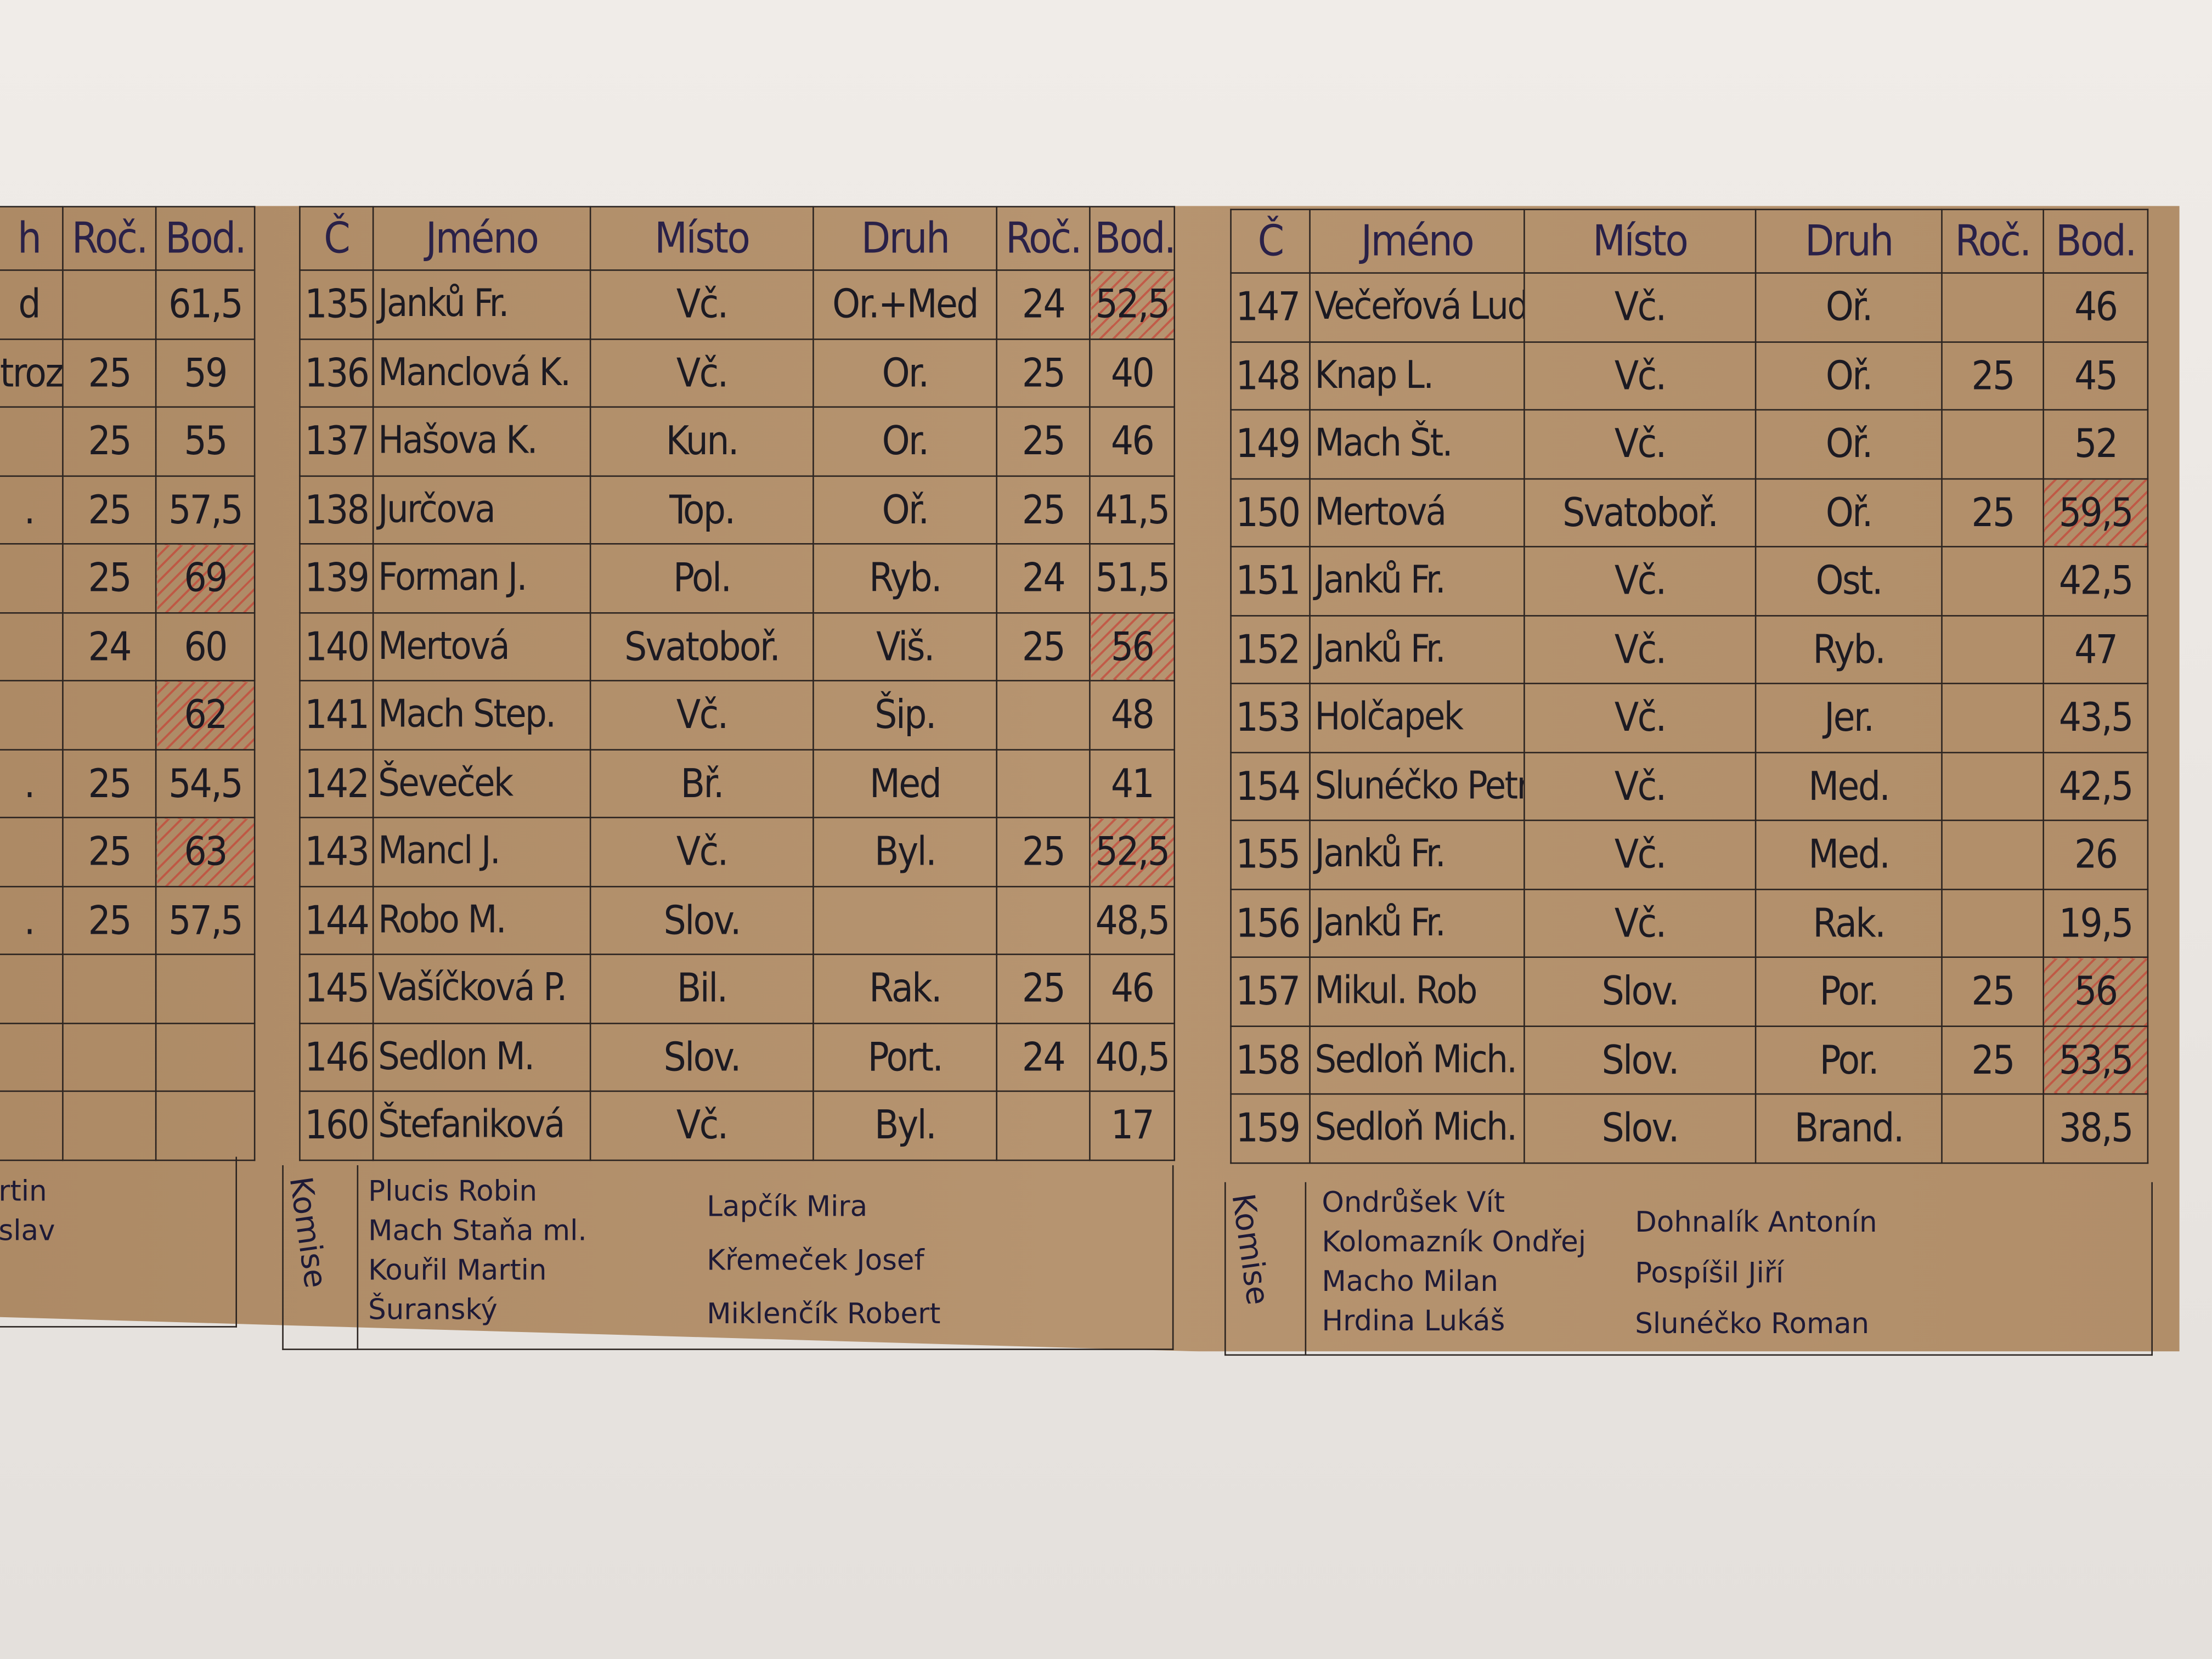  I want to click on table-cell: 51,5, so click(1132, 578).